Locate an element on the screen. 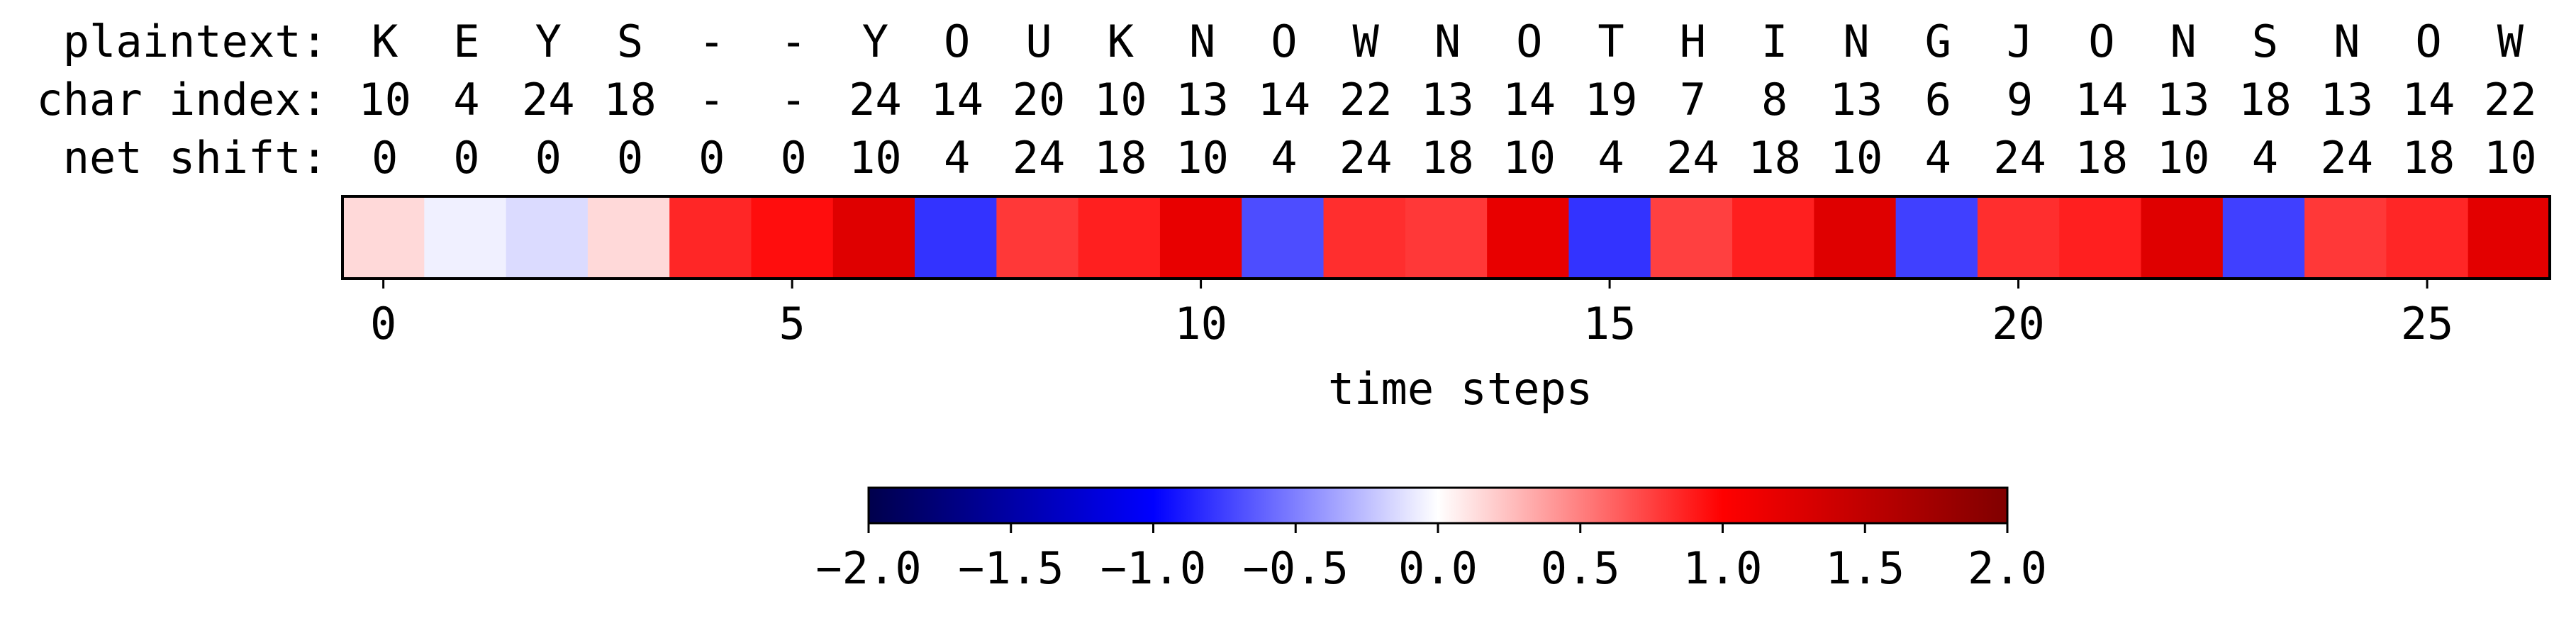 Image resolution: width=2576 pixels, height=621 pixels. x-tick-label: 25 is located at coordinates (2427, 323).